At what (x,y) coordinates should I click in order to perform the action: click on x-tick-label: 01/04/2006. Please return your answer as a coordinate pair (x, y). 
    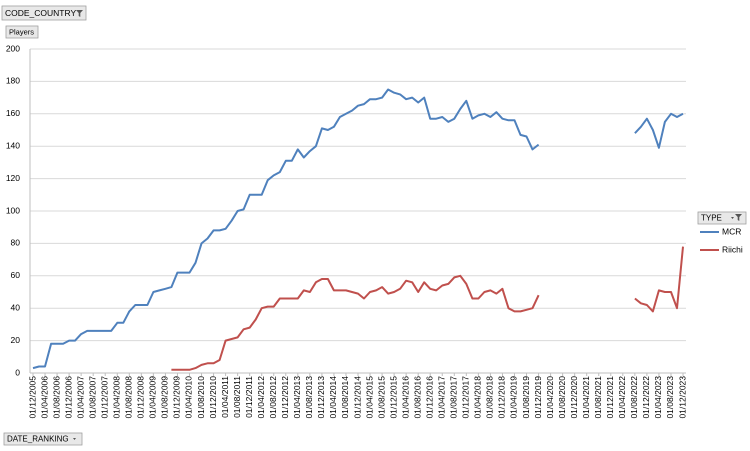
    Looking at the image, I should click on (44, 397).